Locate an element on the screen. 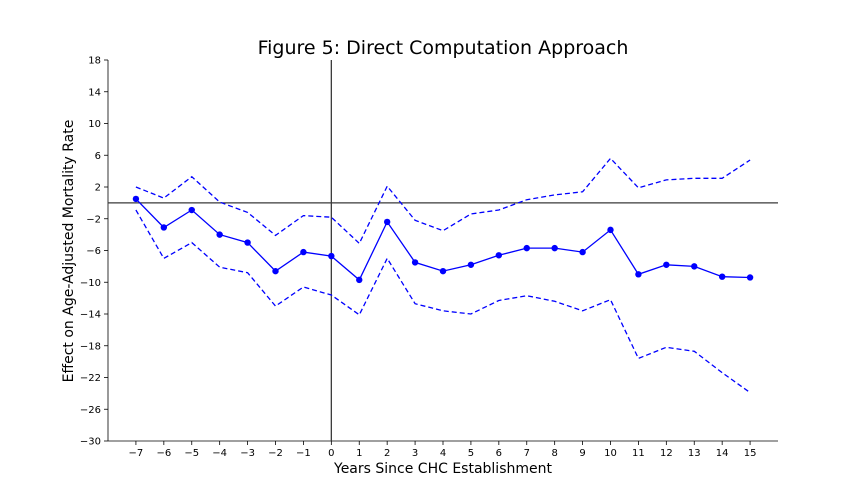  x-tick-label: 5 is located at coordinates (471, 453).